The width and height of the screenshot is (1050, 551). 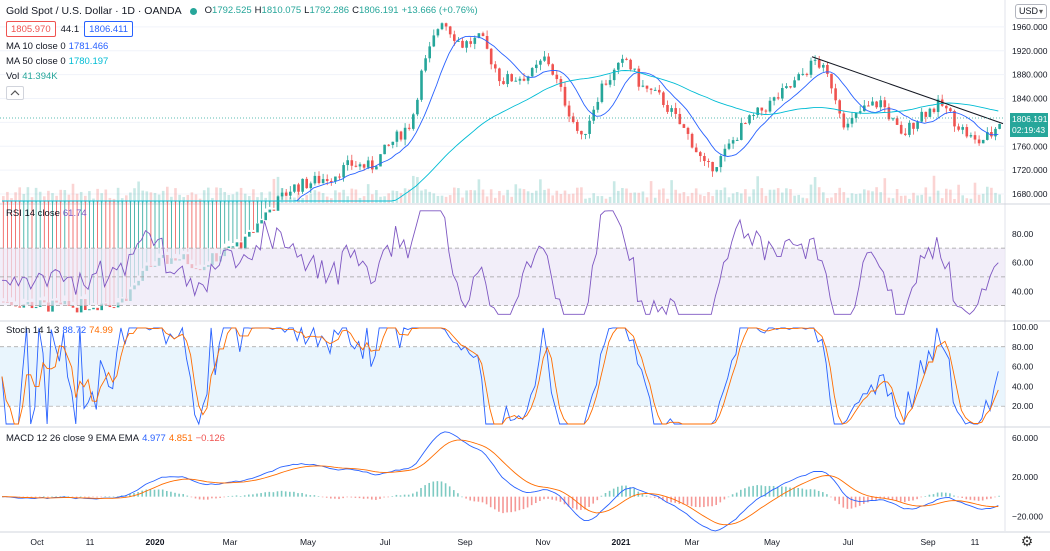 What do you see at coordinates (46, 214) in the screenshot?
I see `rsi-legend: RSI 14 close 61.74` at bounding box center [46, 214].